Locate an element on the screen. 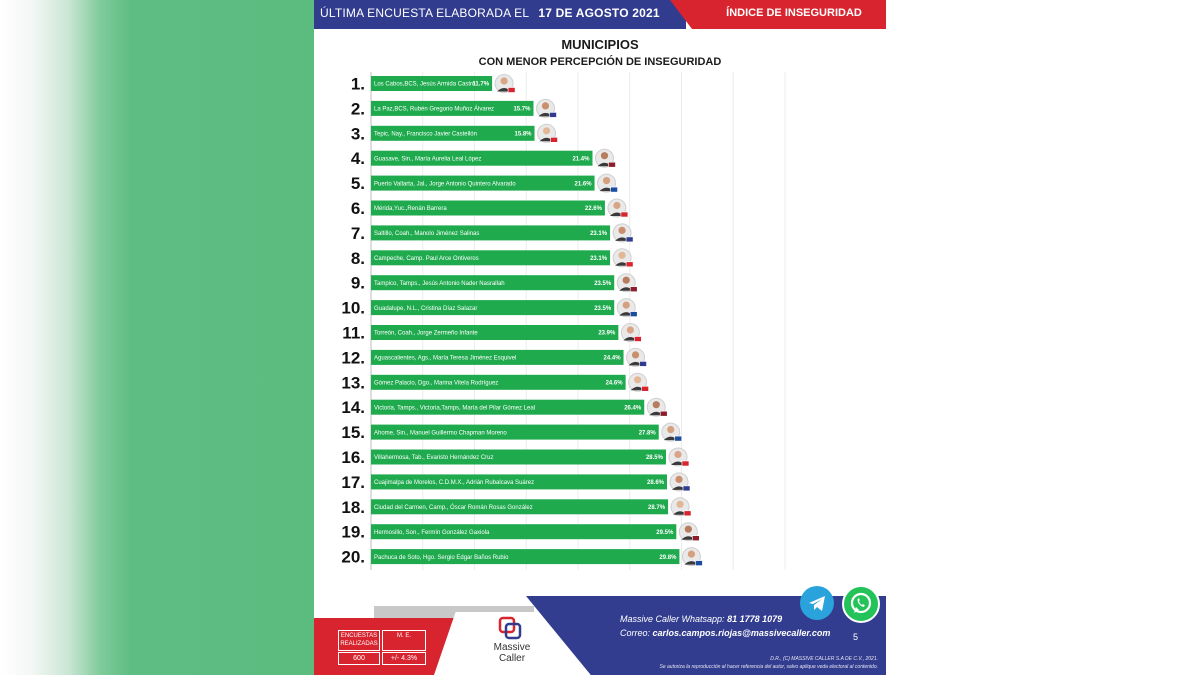  telegram-icon is located at coordinates (817, 603).